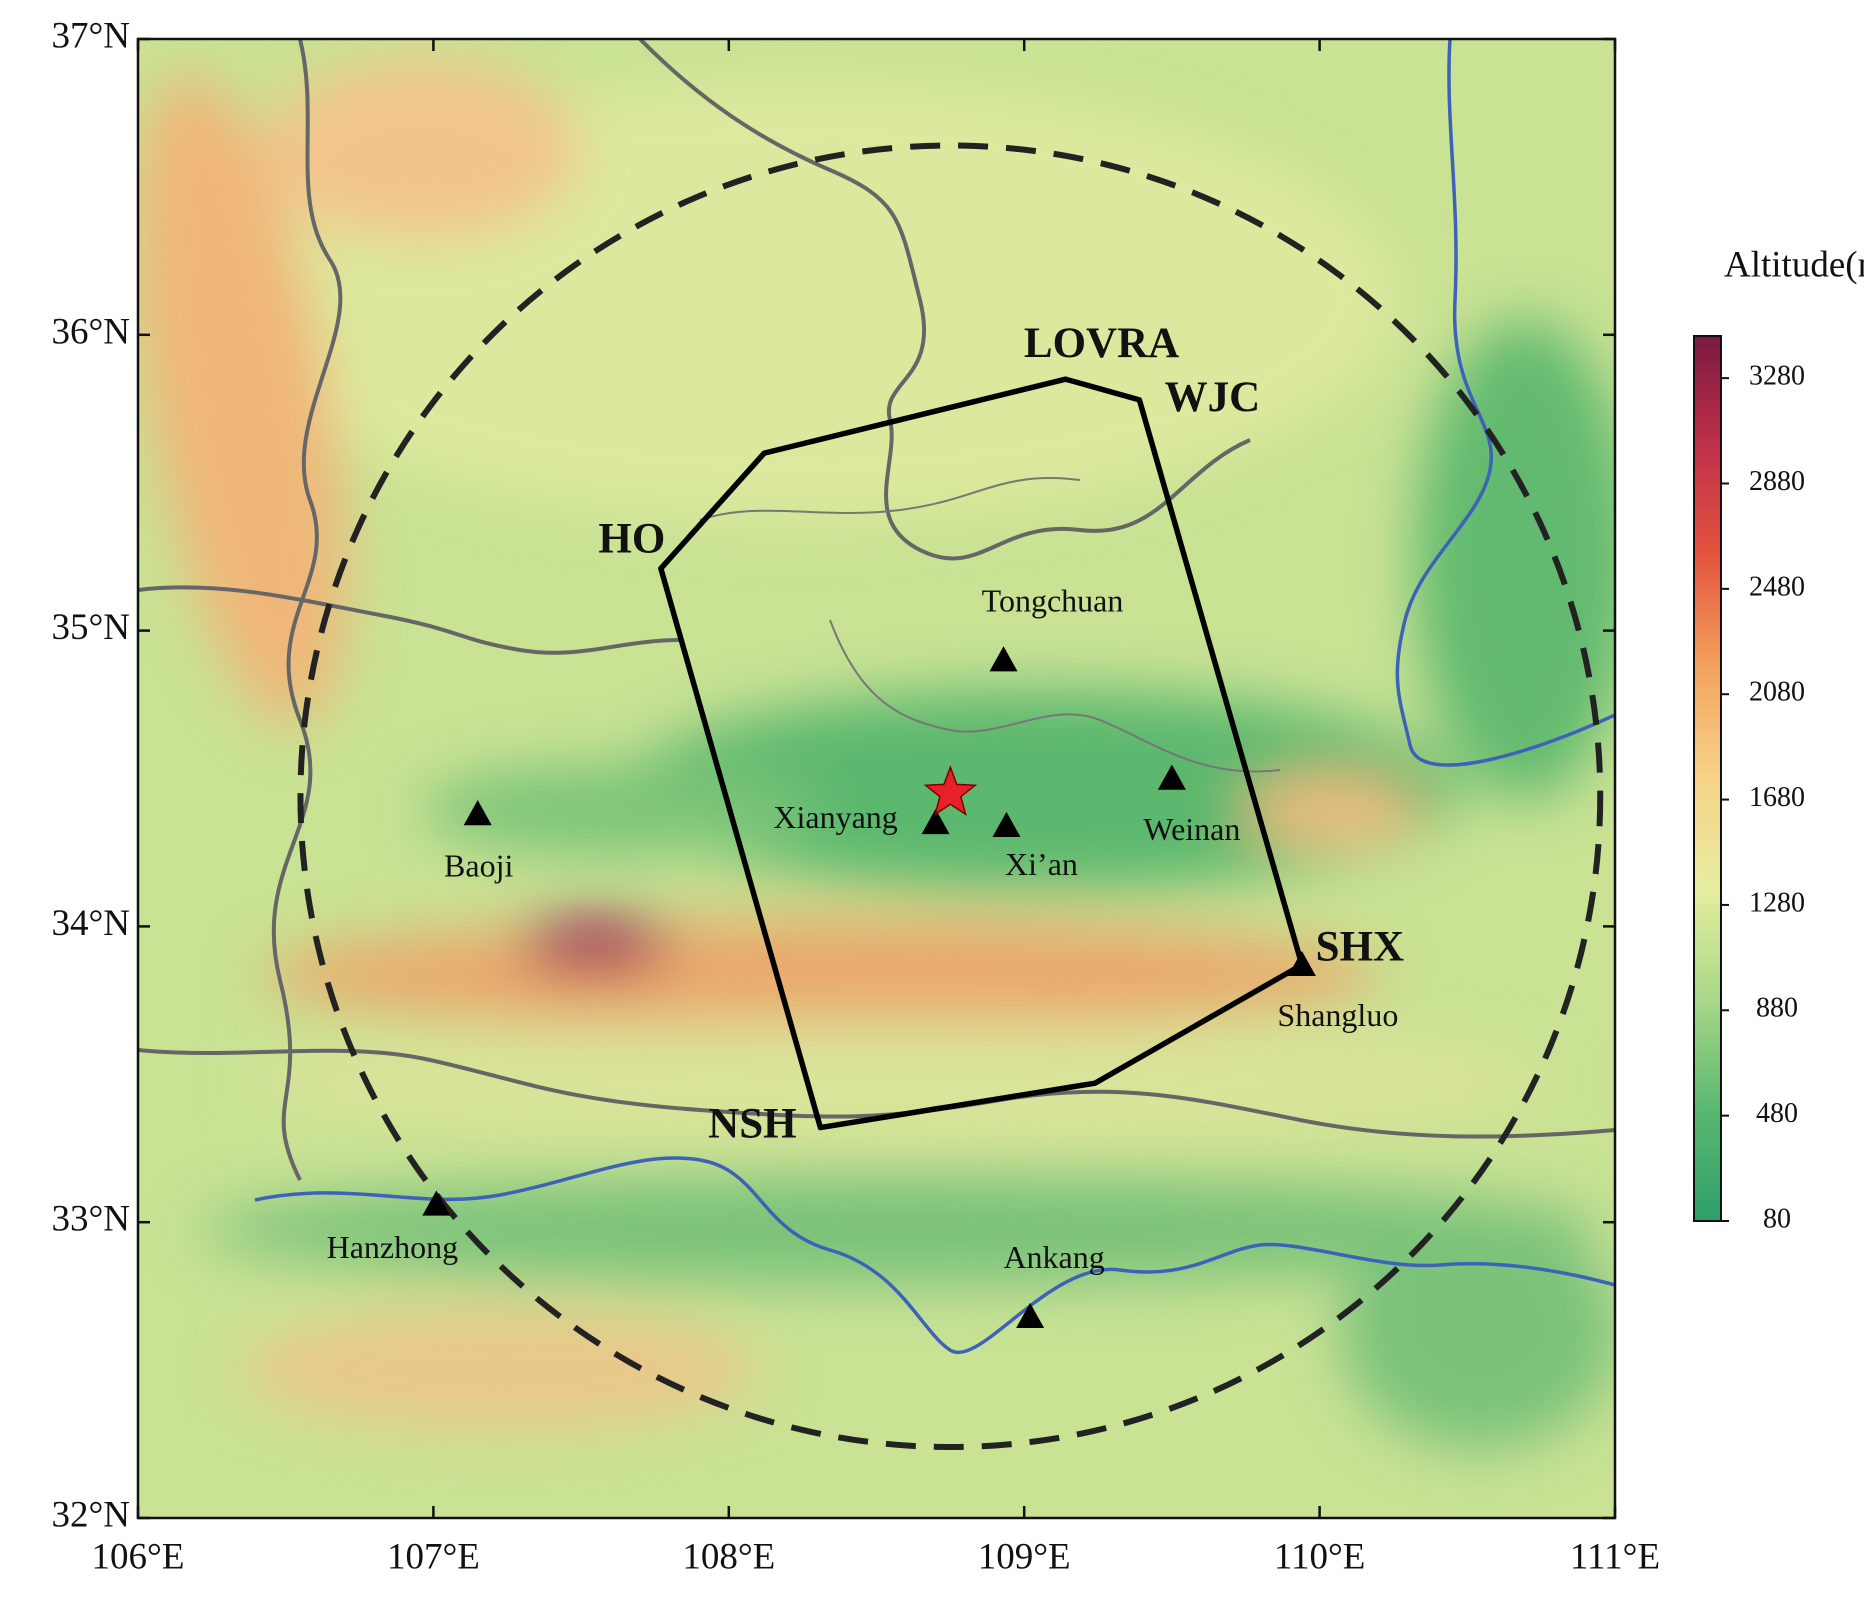 Image resolution: width=1864 pixels, height=1609 pixels. What do you see at coordinates (1707, 778) in the screenshot?
I see `colorbar` at bounding box center [1707, 778].